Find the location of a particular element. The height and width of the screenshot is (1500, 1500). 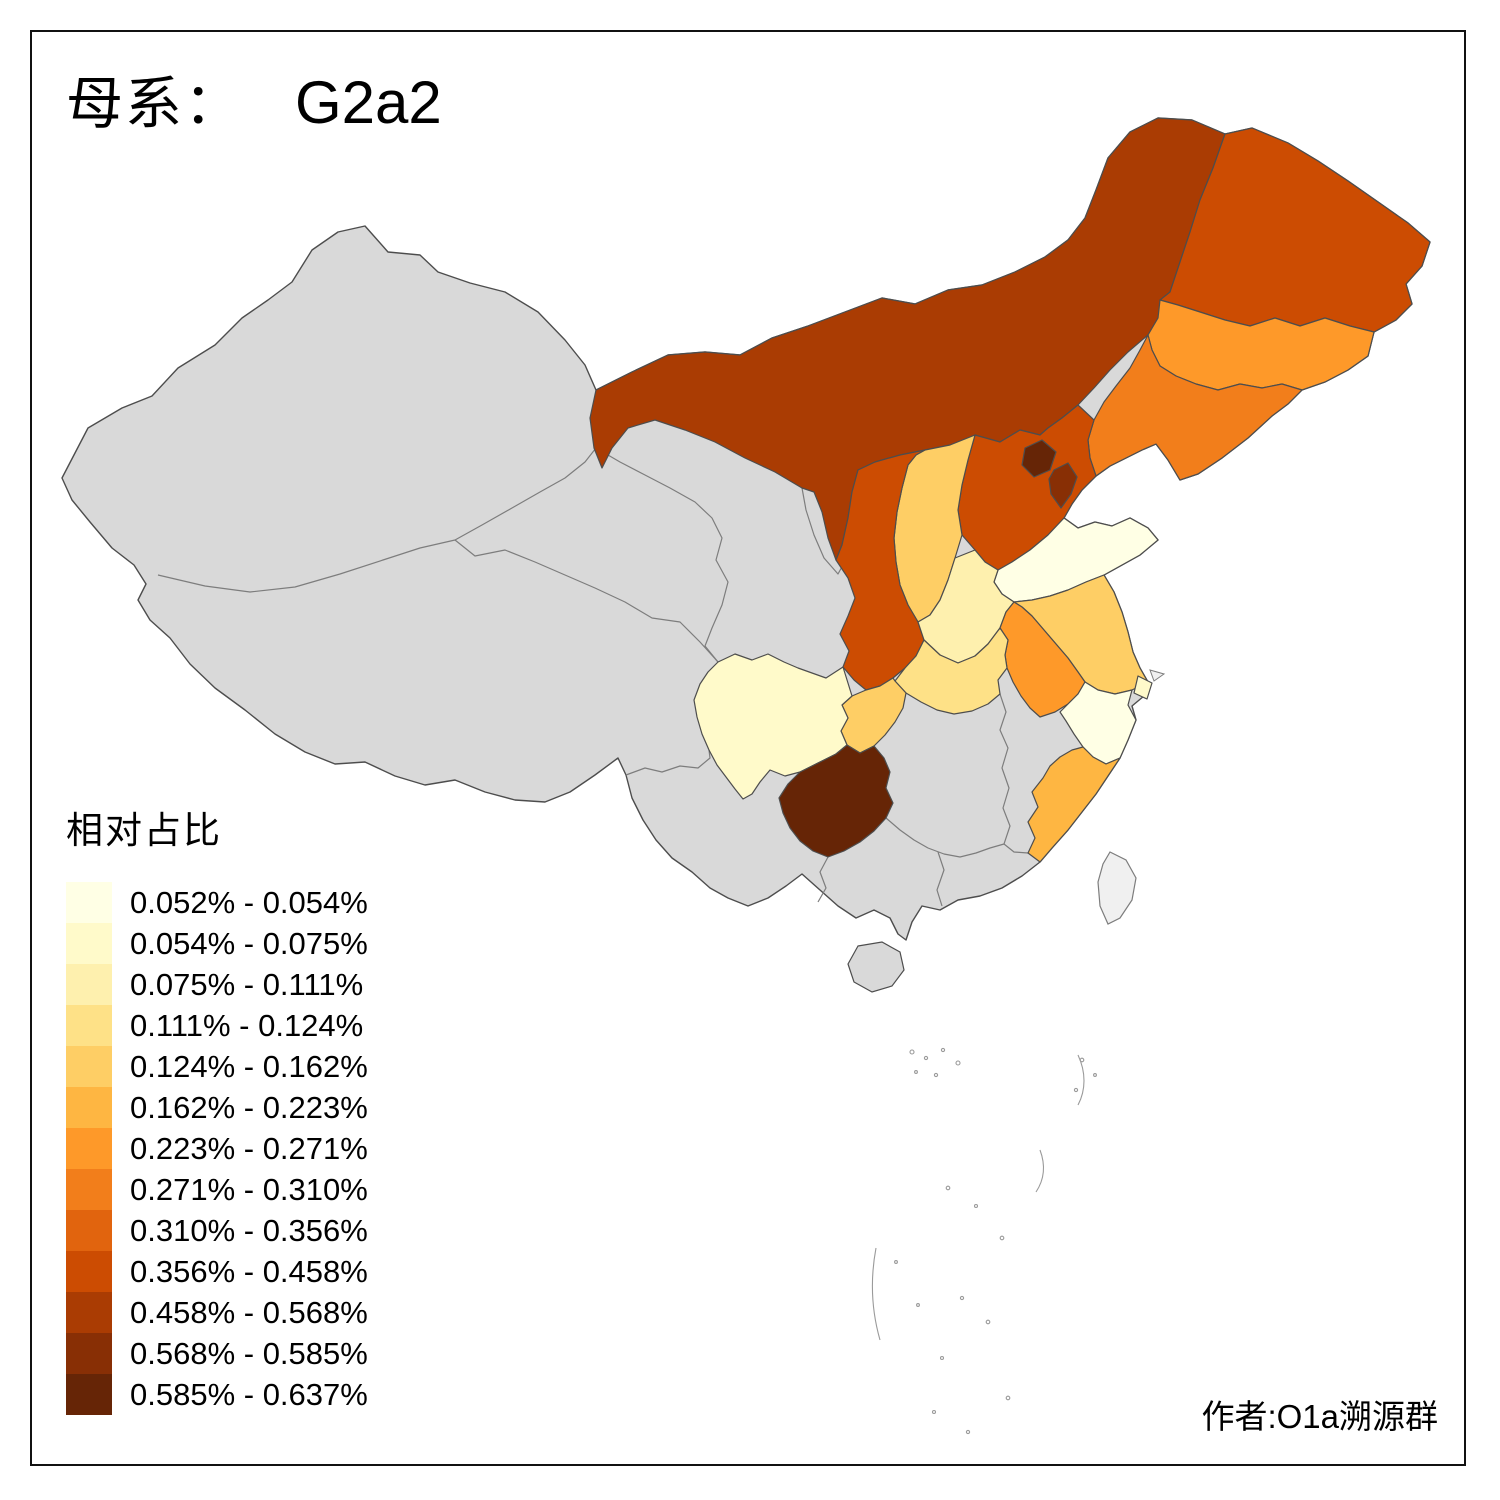

region-guizhou is located at coordinates (836, 801).